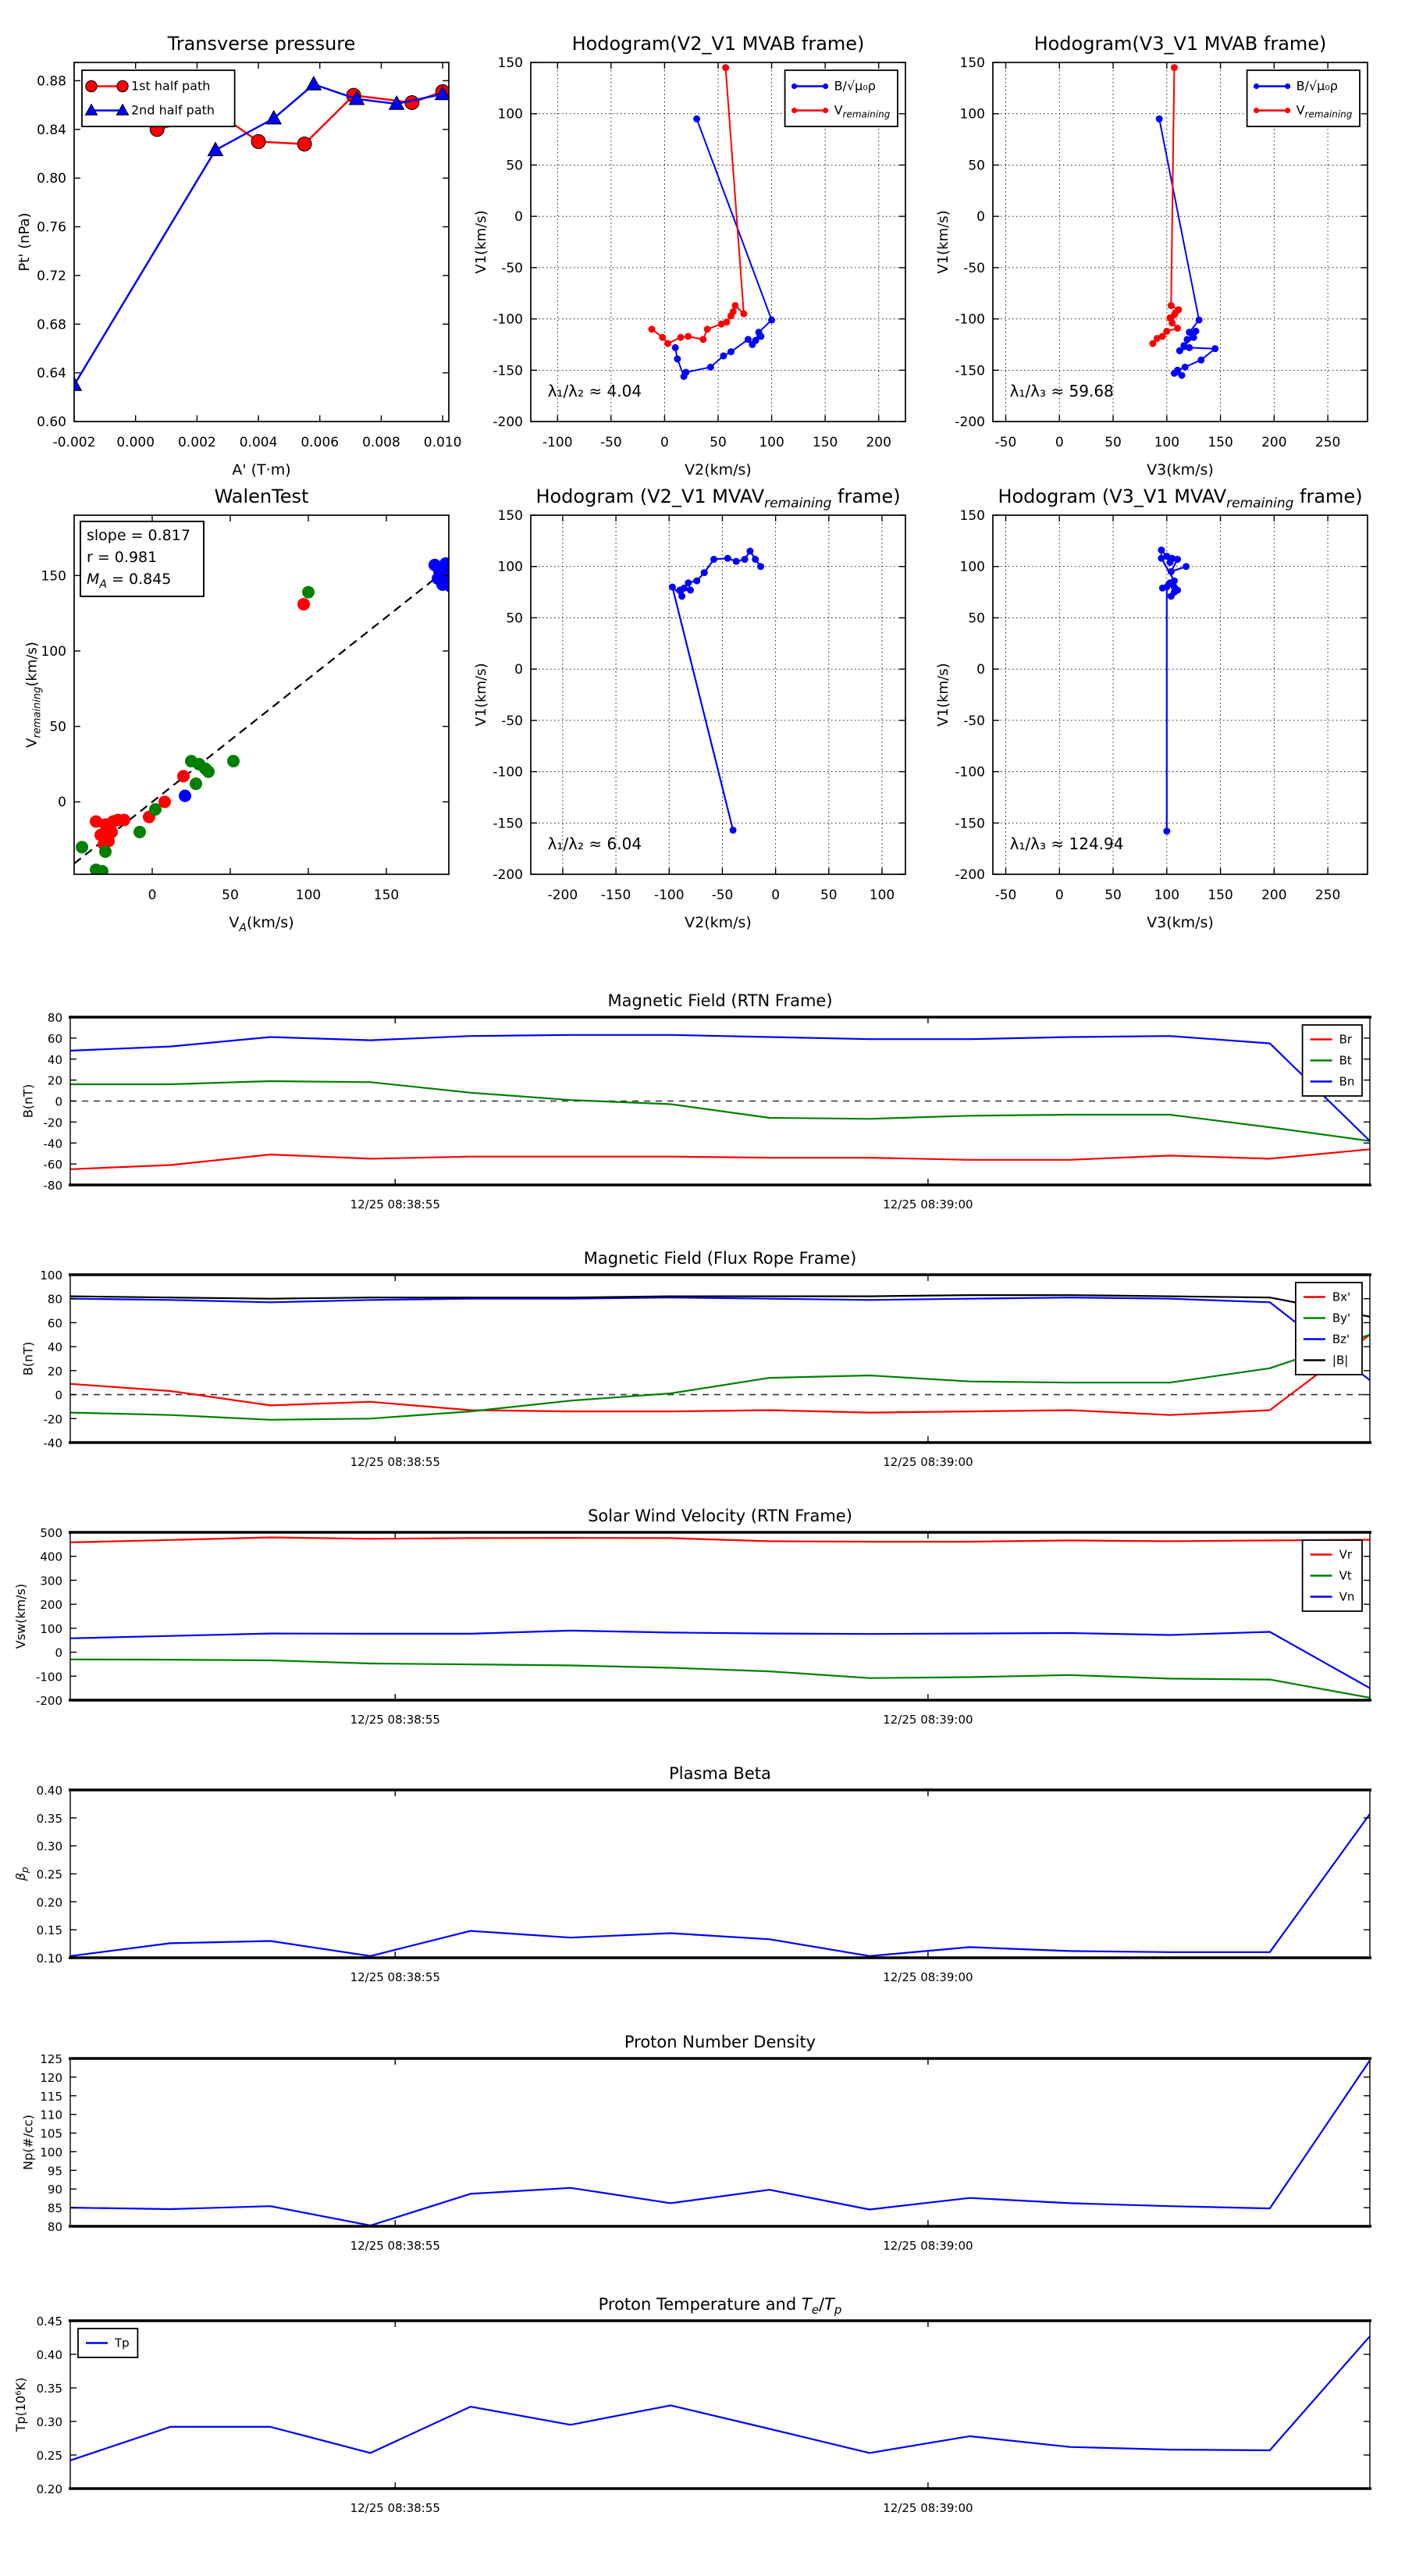  Describe the element at coordinates (25, 241) in the screenshot. I see `y-axis-label: Pt' (nPa)` at that location.